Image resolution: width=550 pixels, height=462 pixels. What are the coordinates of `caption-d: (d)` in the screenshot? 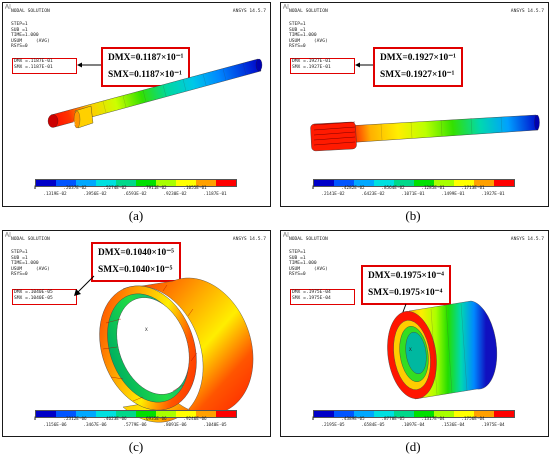 It's located at (413, 446).